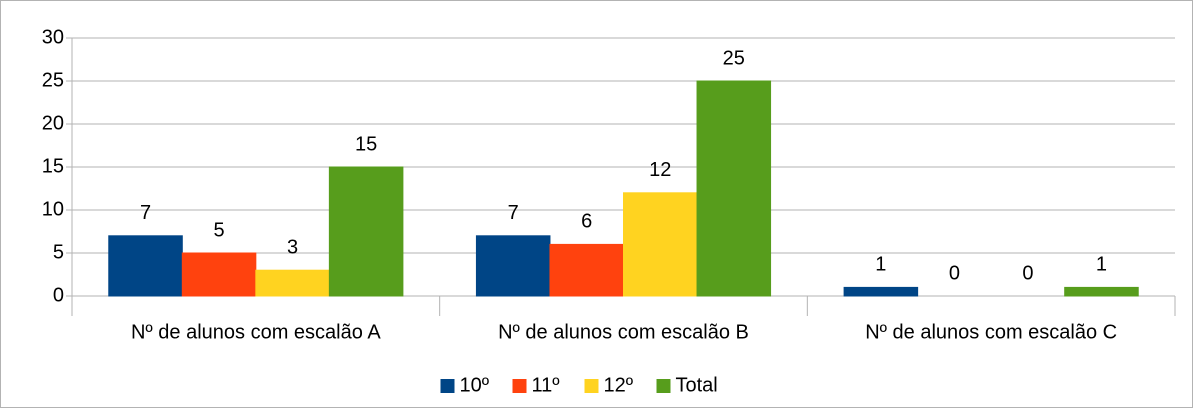 The height and width of the screenshot is (408, 1193). Describe the element at coordinates (619, 385) in the screenshot. I see `legend-label: 12º` at that location.